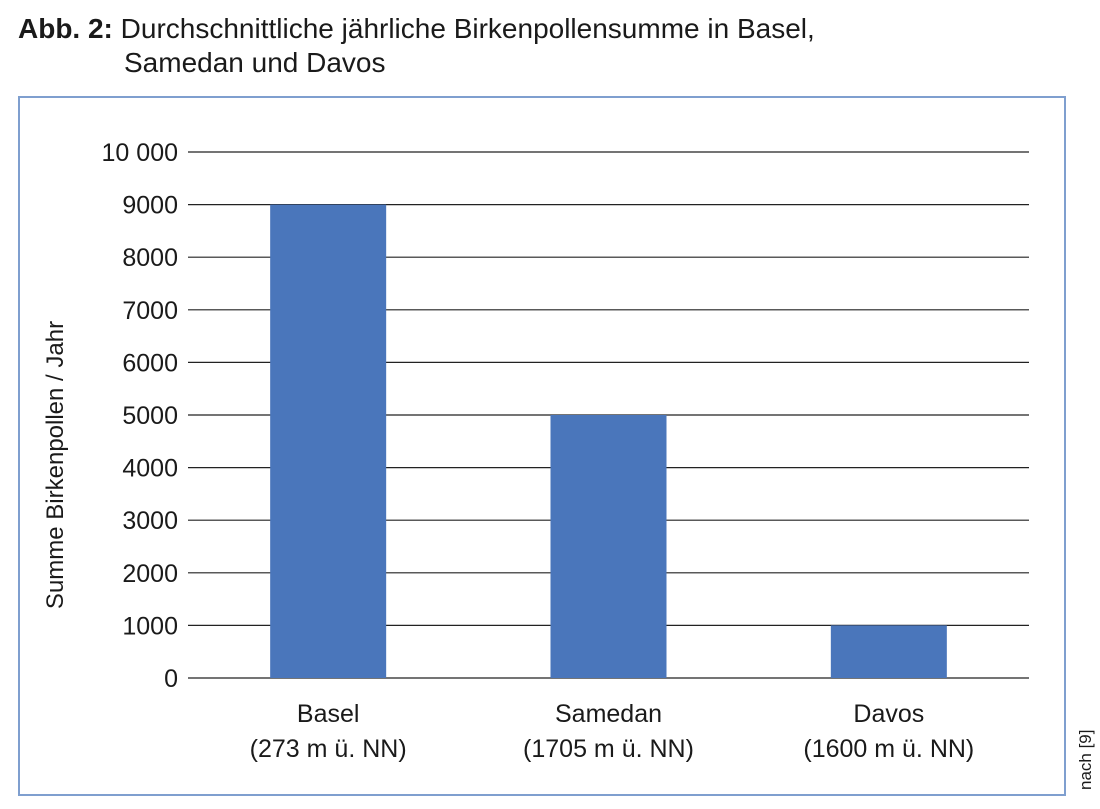 This screenshot has width=1100, height=809. I want to click on y-axis-label: Summe Birkenpollen / Jahr, so click(55, 465).